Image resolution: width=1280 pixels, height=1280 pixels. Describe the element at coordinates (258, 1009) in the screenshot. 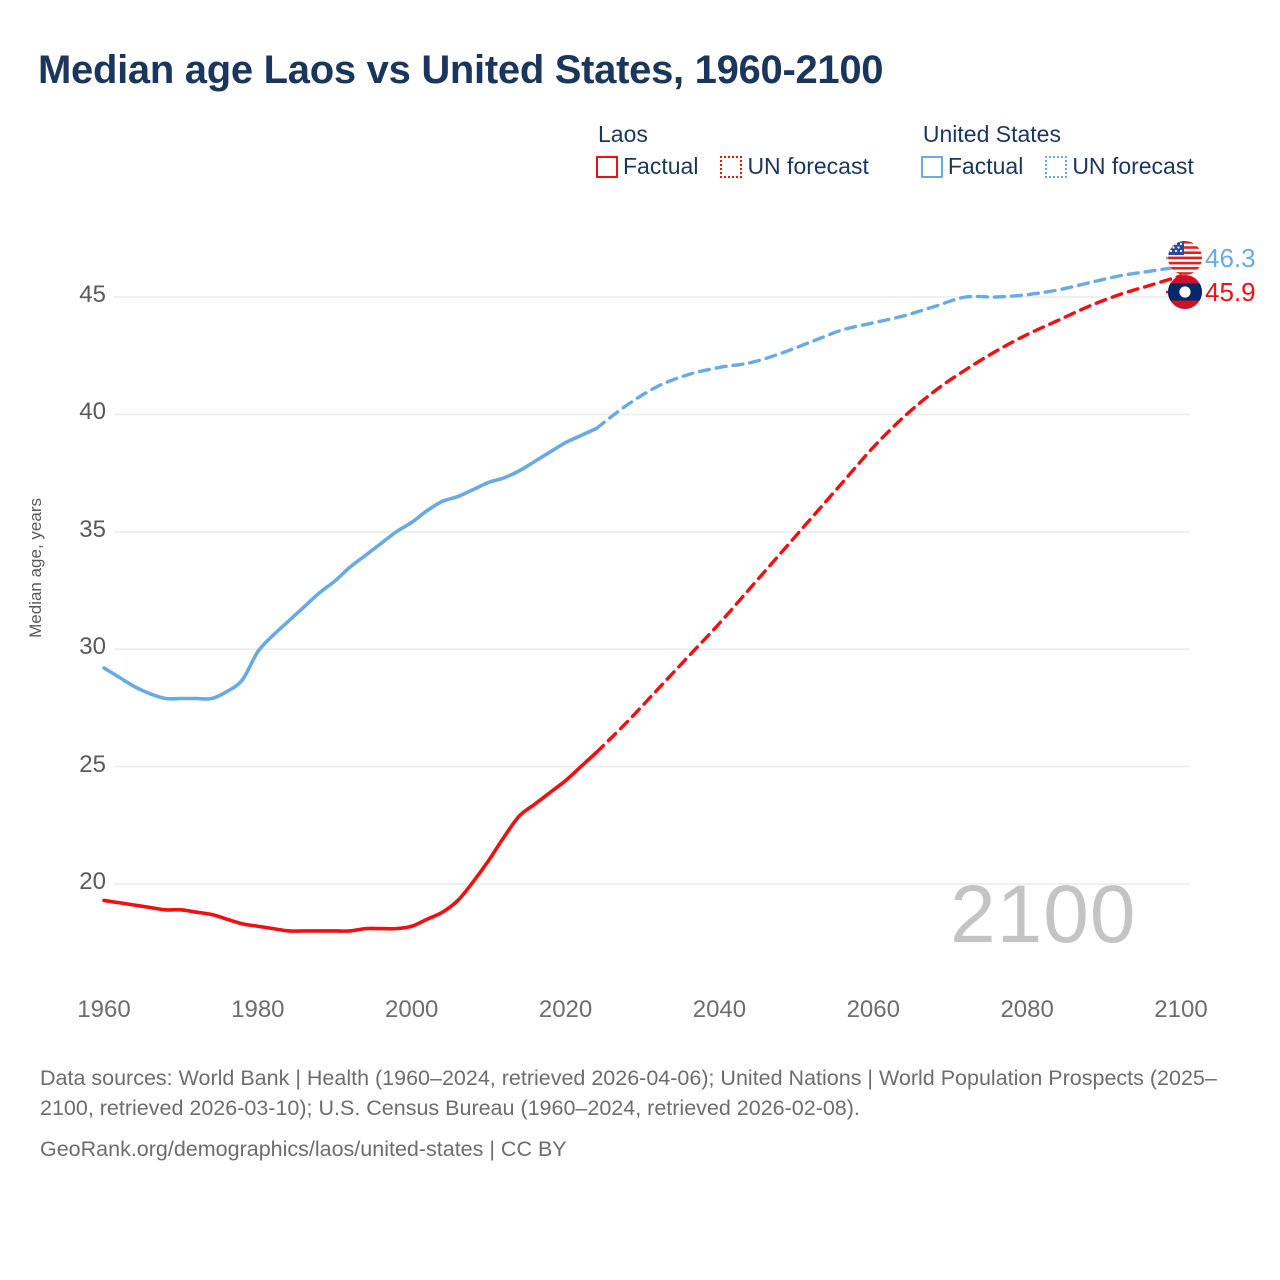

I see `x-axis-tick-1980: 1980` at that location.